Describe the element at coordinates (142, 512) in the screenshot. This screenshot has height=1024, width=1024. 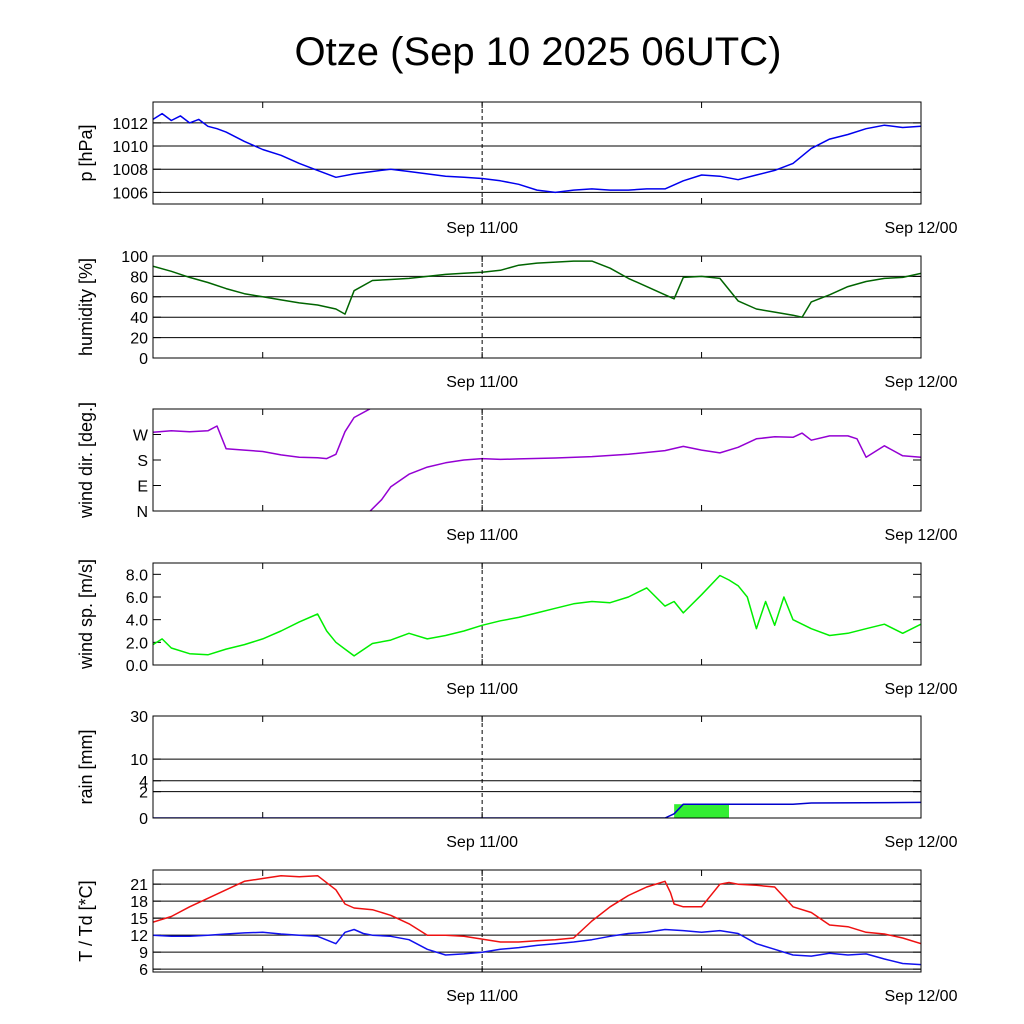
I see `y-tick-label: N` at that location.